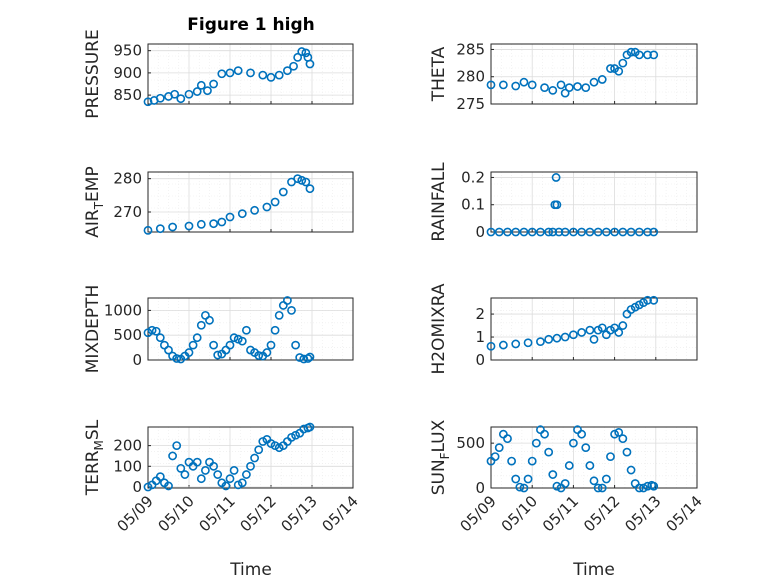  Describe the element at coordinates (563, 202) in the screenshot. I see `subplot-3: 0 0.1 0.2 RAINFALL` at that location.